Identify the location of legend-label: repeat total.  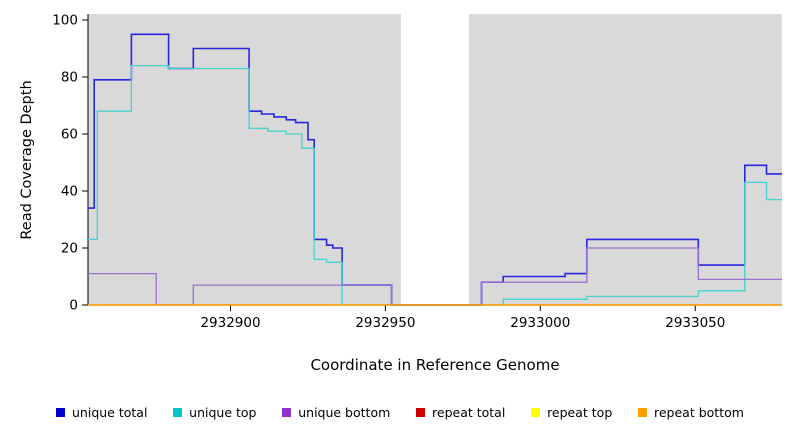
(469, 412).